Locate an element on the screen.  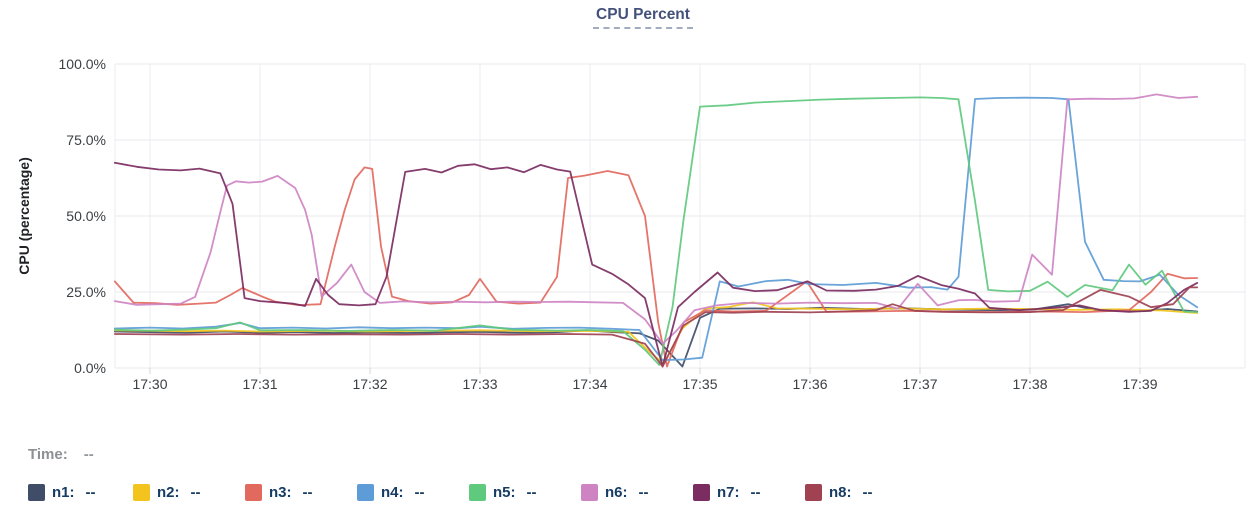
legend-item-n2: n2: -- is located at coordinates (167, 492).